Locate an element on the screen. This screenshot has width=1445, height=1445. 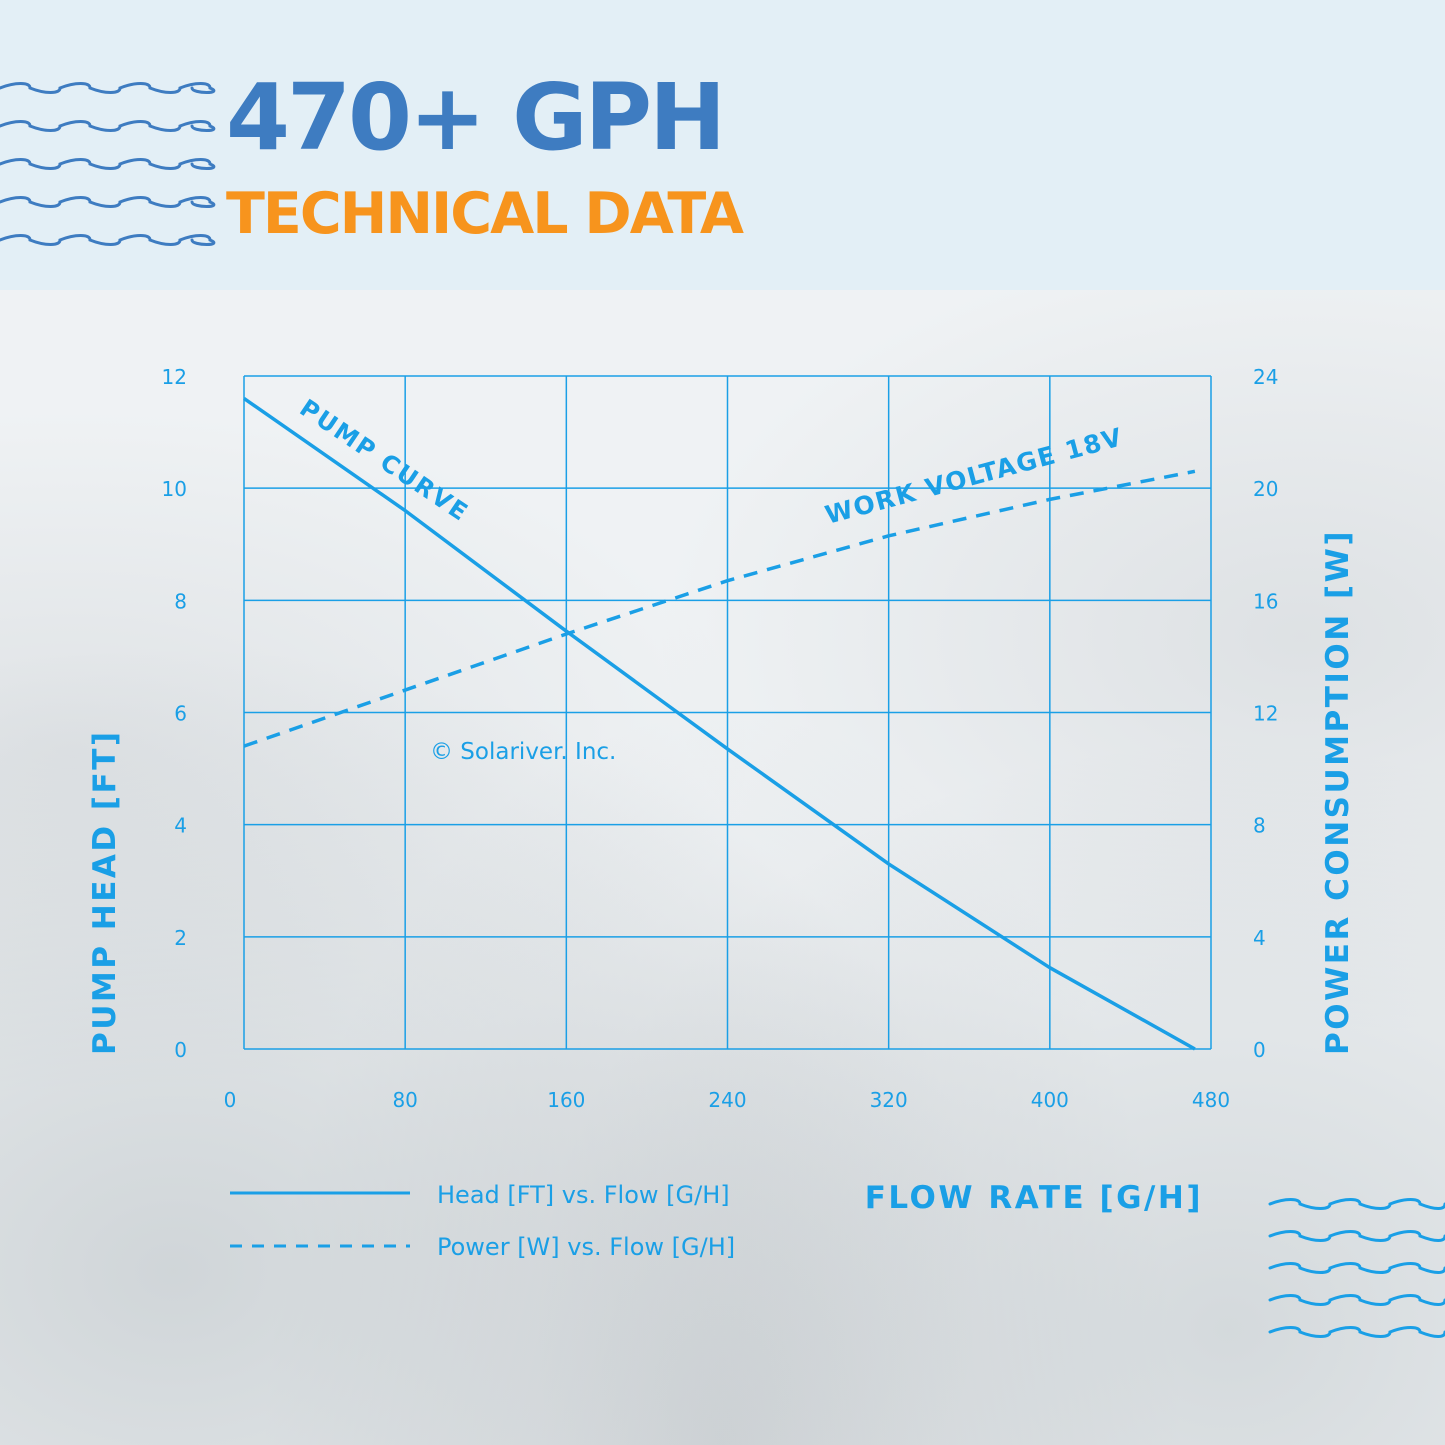
y2-tick-label: 24 is located at coordinates (1265, 377).